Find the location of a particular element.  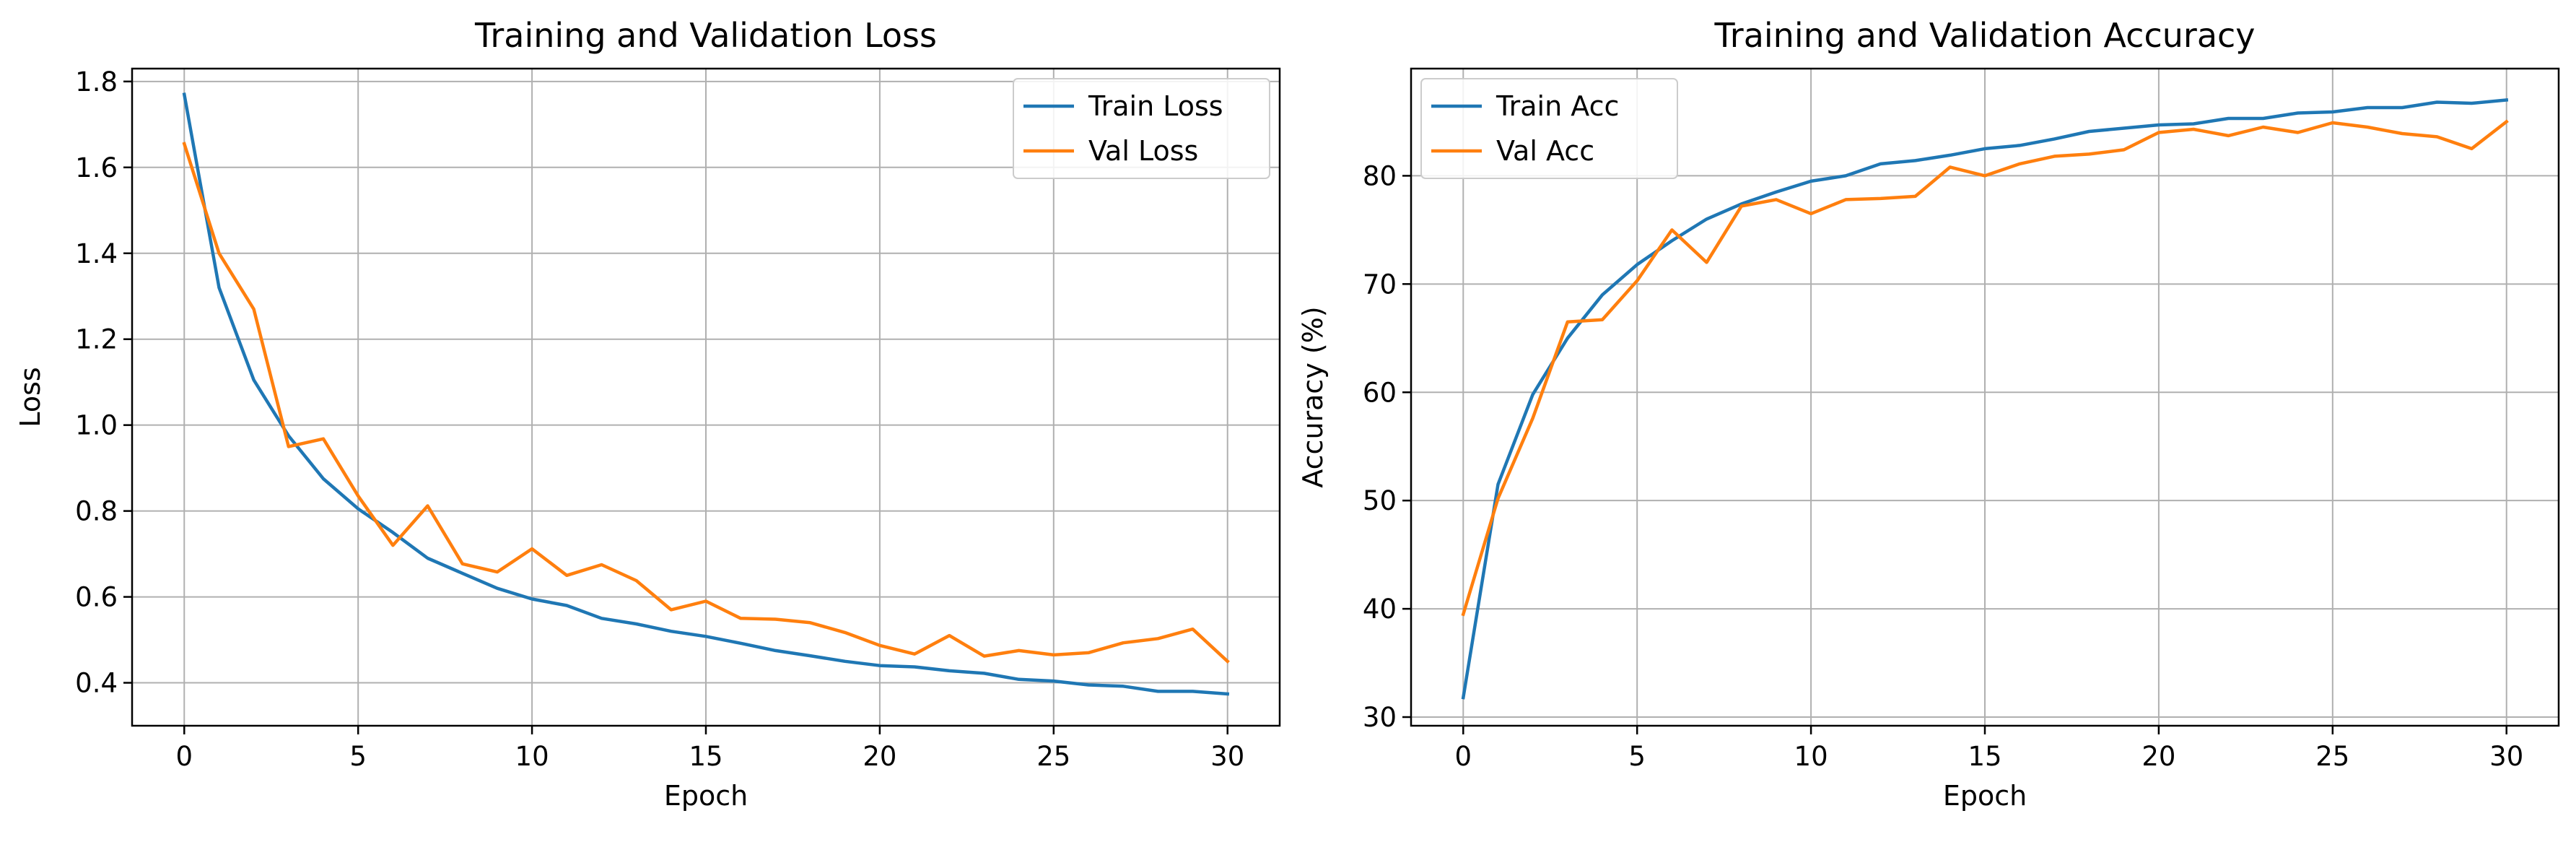

y-tick-label: 1.0 is located at coordinates (96, 425).